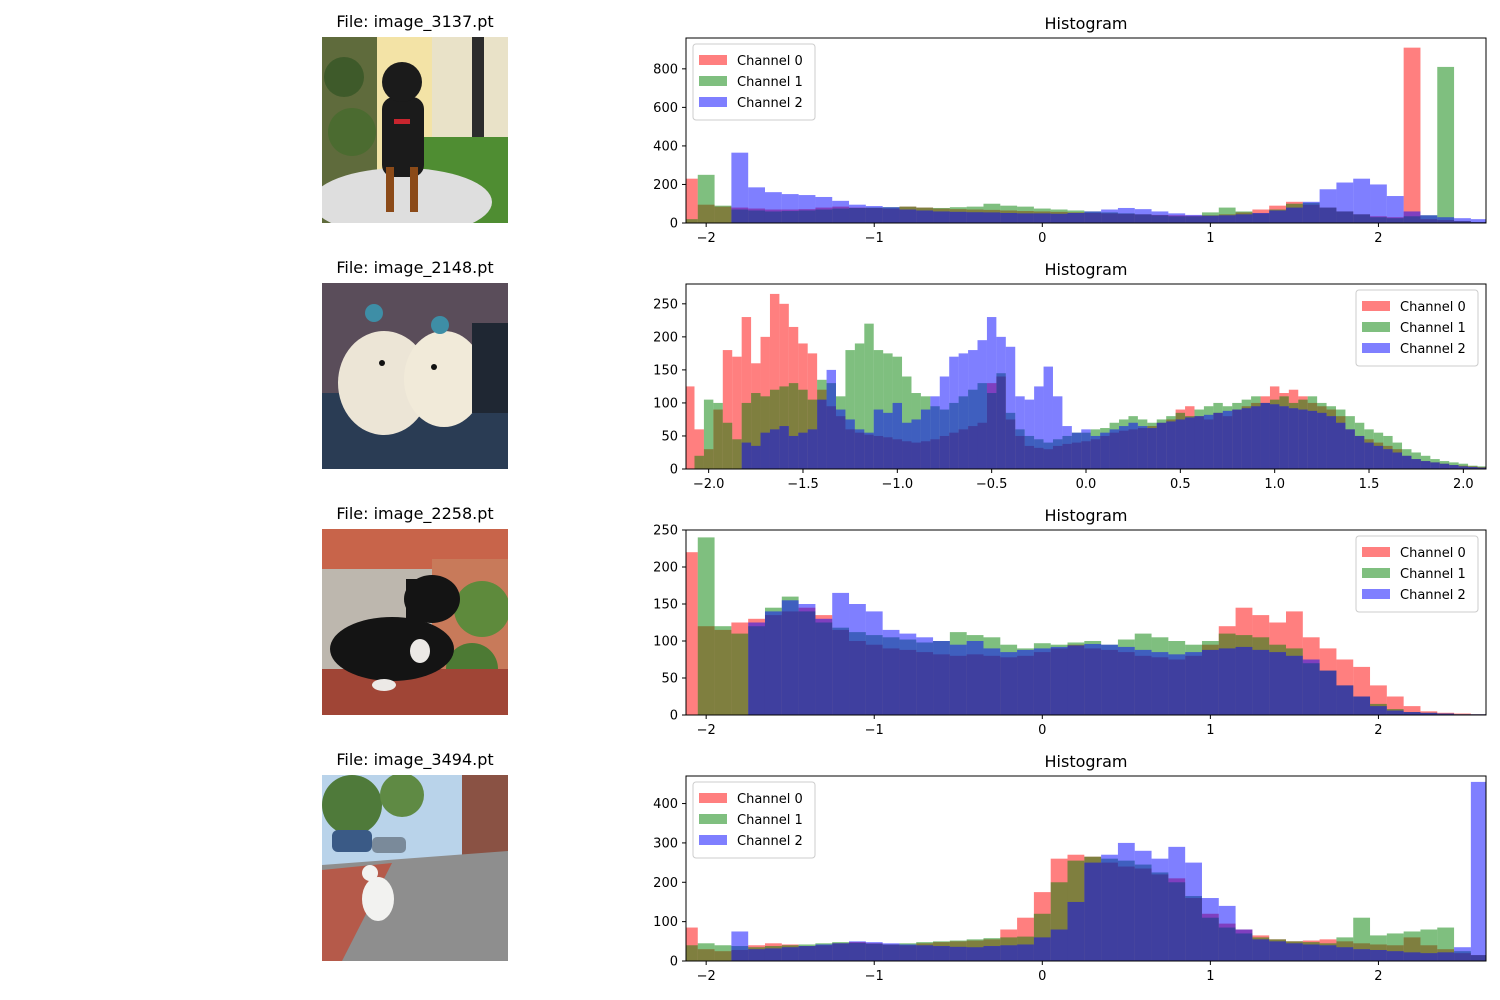 The image size is (1500, 1000). What do you see at coordinates (415, 759) in the screenshot?
I see `file-title: File: image_3494.pt` at bounding box center [415, 759].